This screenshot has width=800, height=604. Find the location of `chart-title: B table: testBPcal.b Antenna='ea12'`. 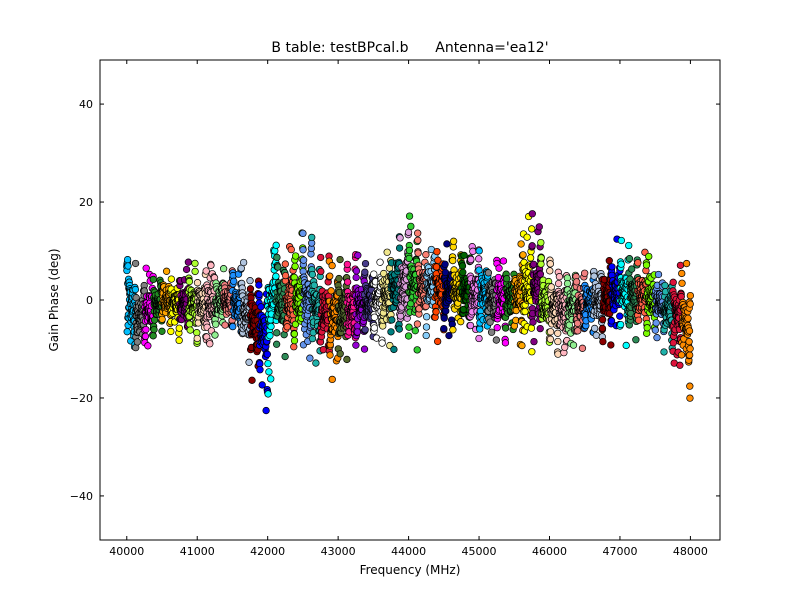

chart-title: B table: testBPcal.b Antenna='ea12' is located at coordinates (409, 48).